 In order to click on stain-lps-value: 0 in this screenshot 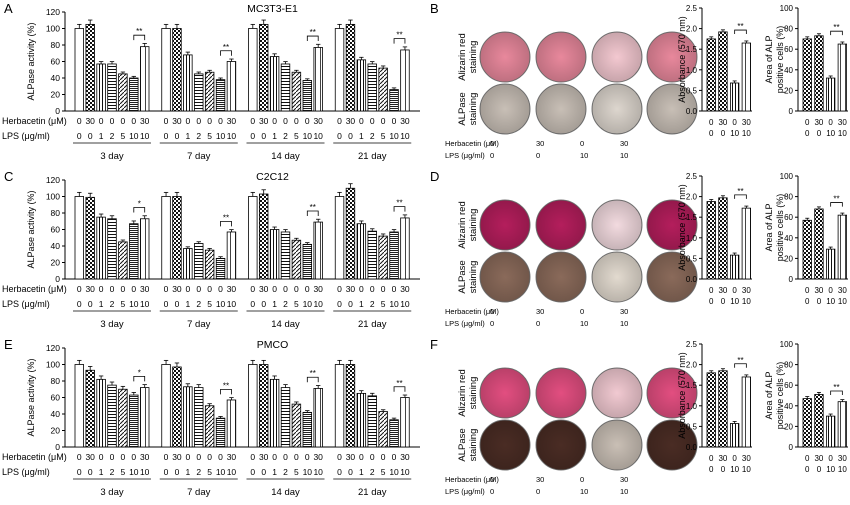, I will do `click(538, 323)`.